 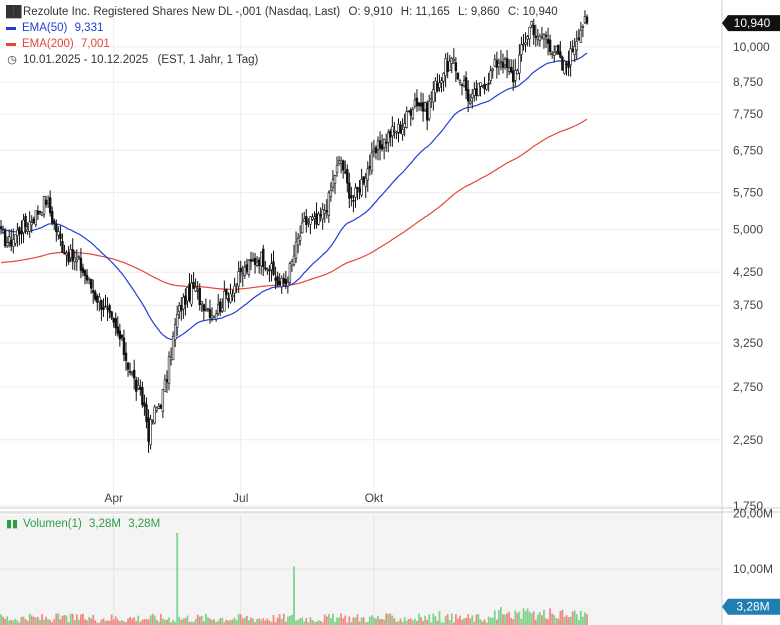 What do you see at coordinates (240, 498) in the screenshot?
I see `x-tick-label: Jul` at bounding box center [240, 498].